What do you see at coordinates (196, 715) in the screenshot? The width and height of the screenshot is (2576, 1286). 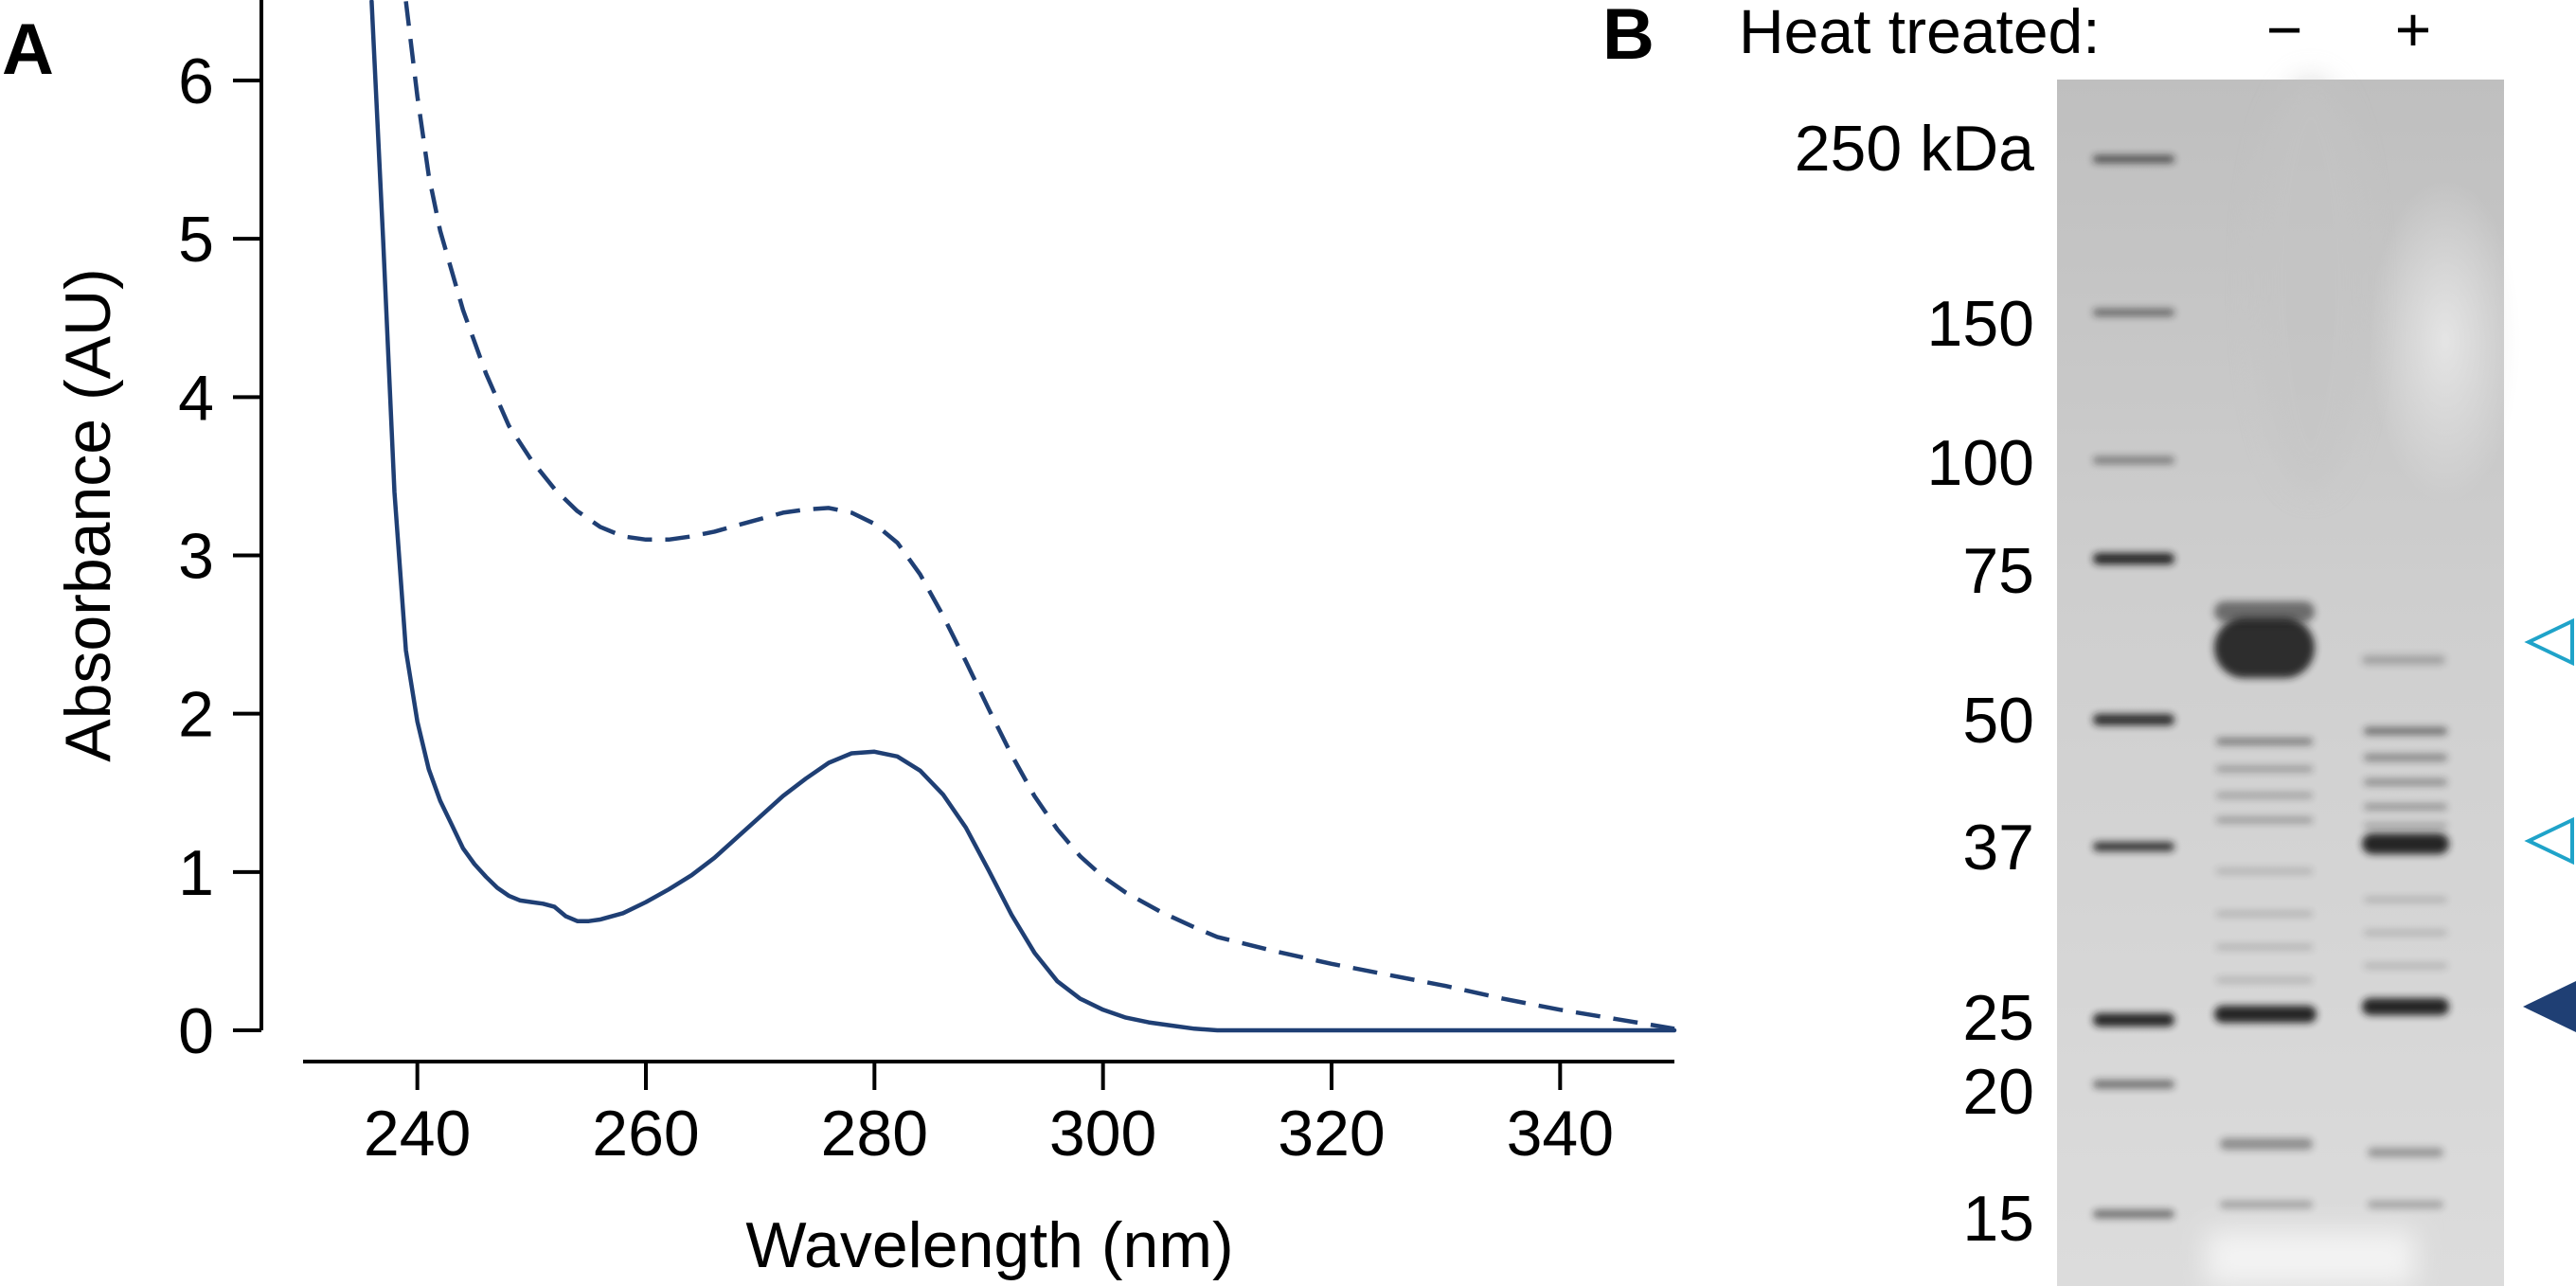 I see `y-tick-label: 2` at bounding box center [196, 715].